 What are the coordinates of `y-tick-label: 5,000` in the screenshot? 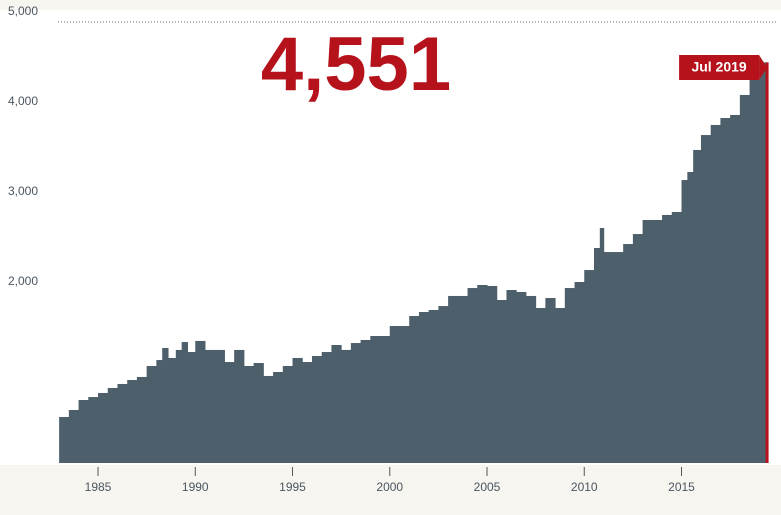 It's located at (23, 11).